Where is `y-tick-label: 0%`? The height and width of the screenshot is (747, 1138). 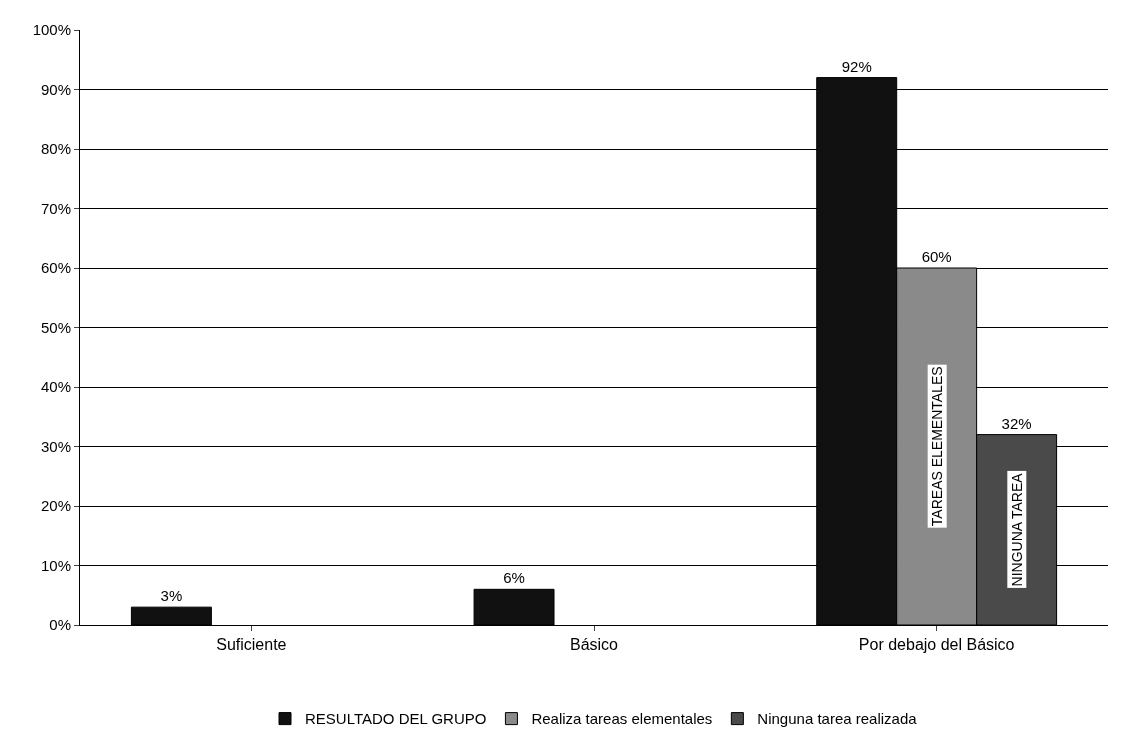
y-tick-label: 0% is located at coordinates (60, 625).